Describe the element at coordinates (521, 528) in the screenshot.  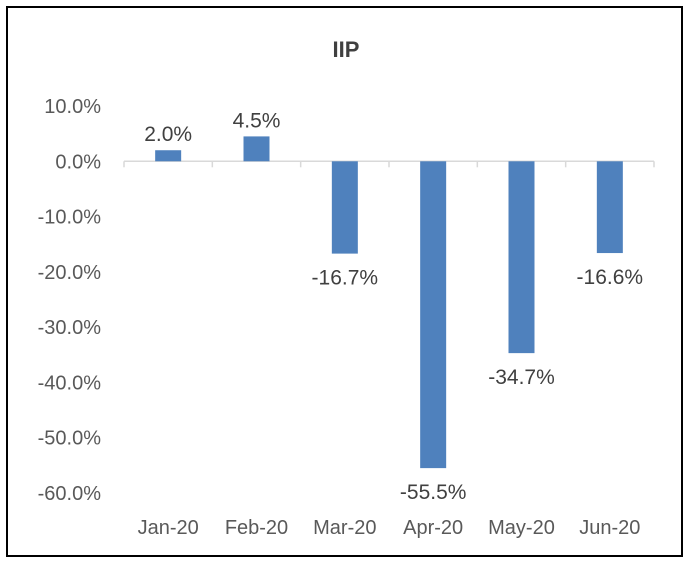
I see `x-tick-label: May-20` at that location.